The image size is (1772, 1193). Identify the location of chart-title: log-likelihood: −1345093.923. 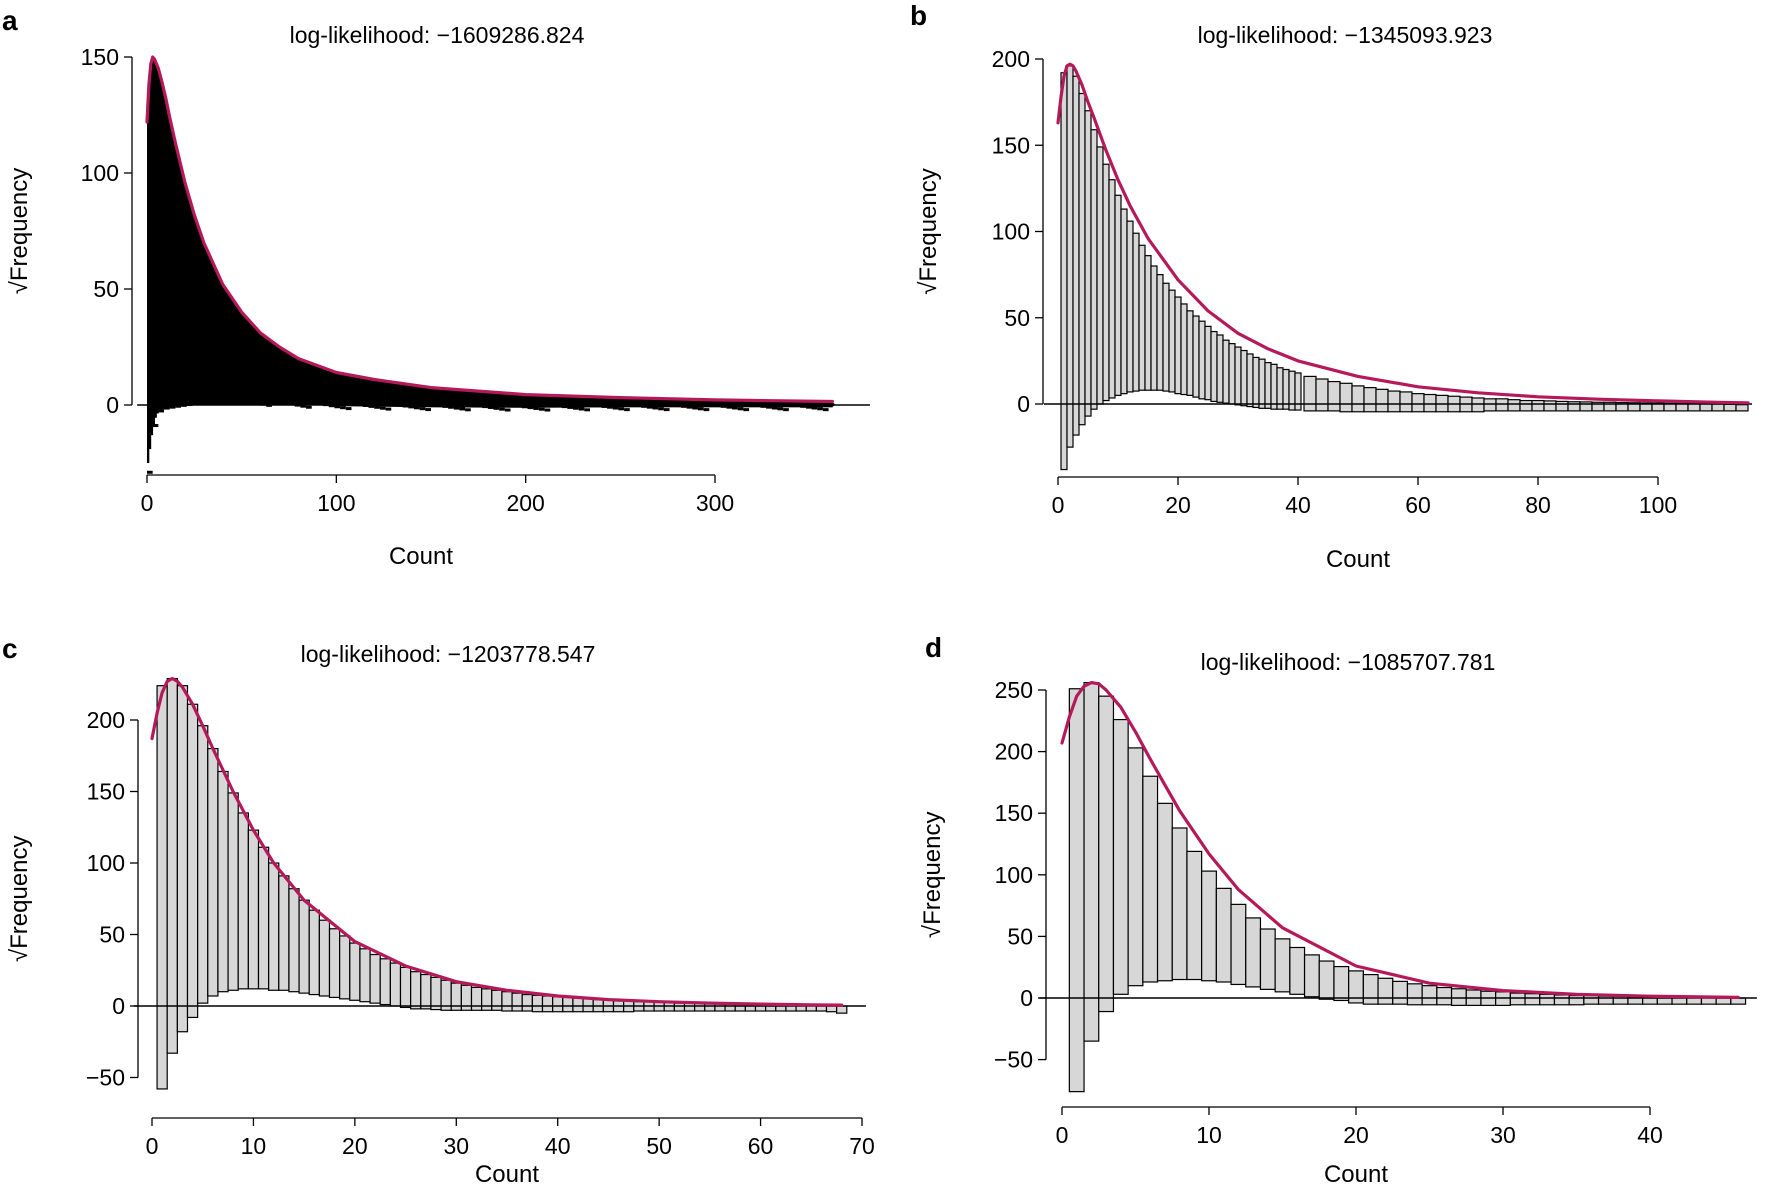
(1345, 35).